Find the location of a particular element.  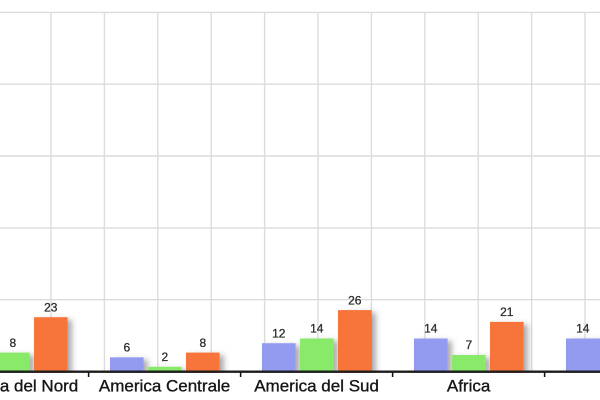

svg-text: America del Sud is located at coordinates (316, 386).